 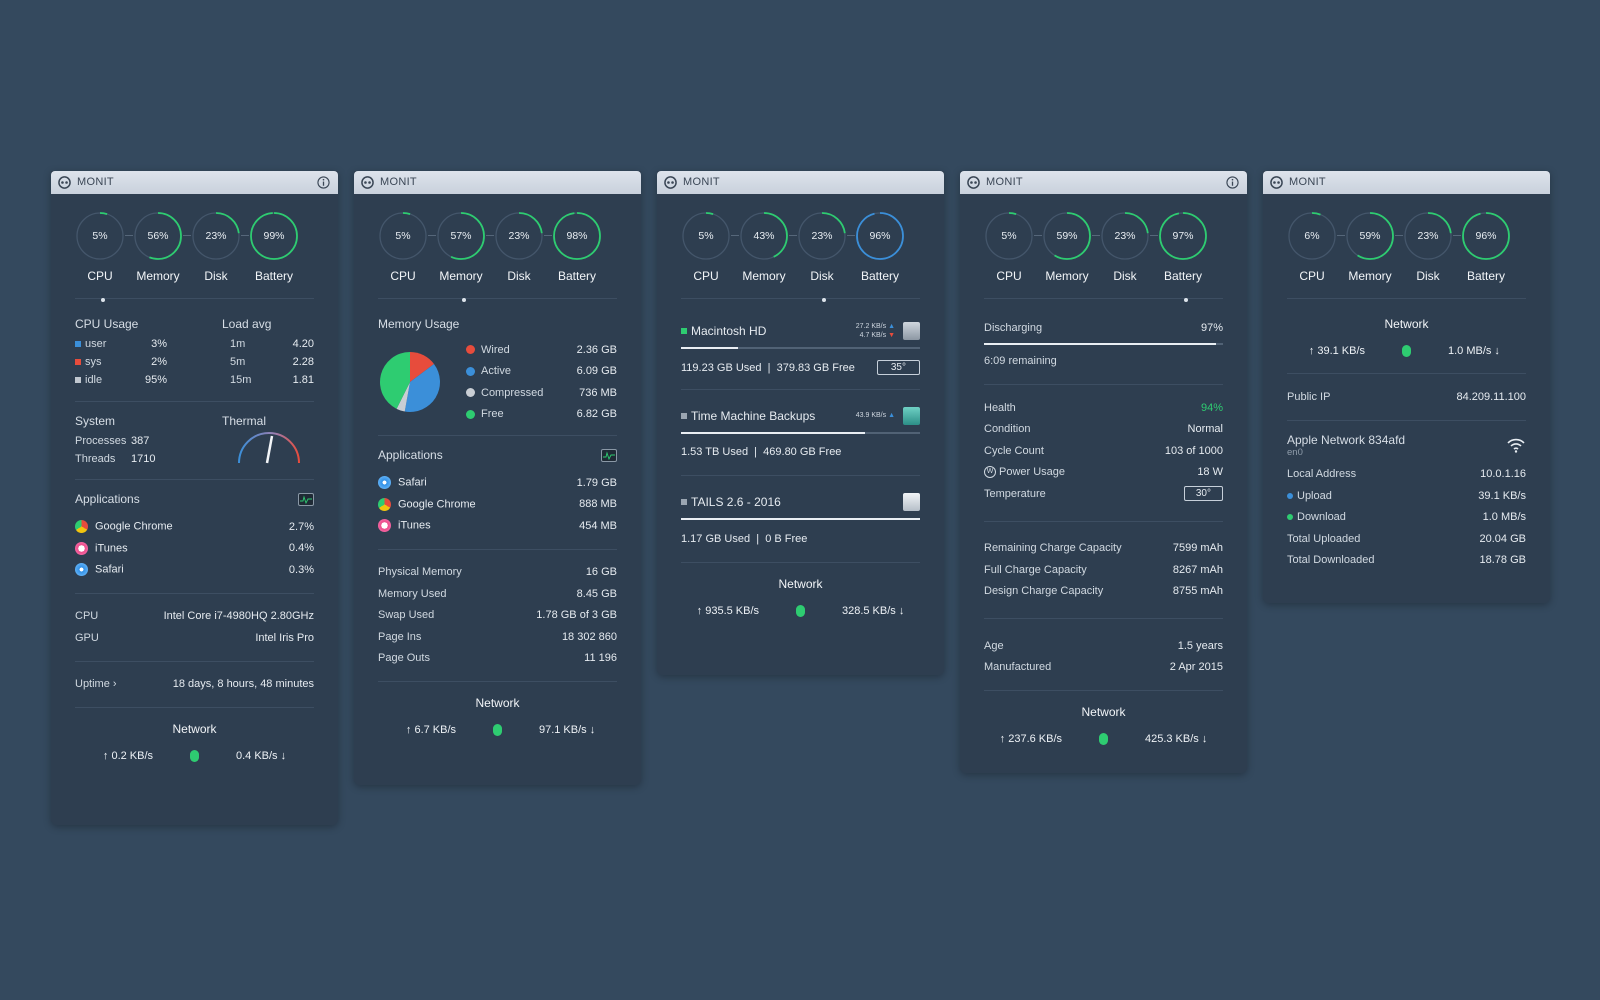 I want to click on disk-name: Time Machine Backups, so click(x=748, y=416).